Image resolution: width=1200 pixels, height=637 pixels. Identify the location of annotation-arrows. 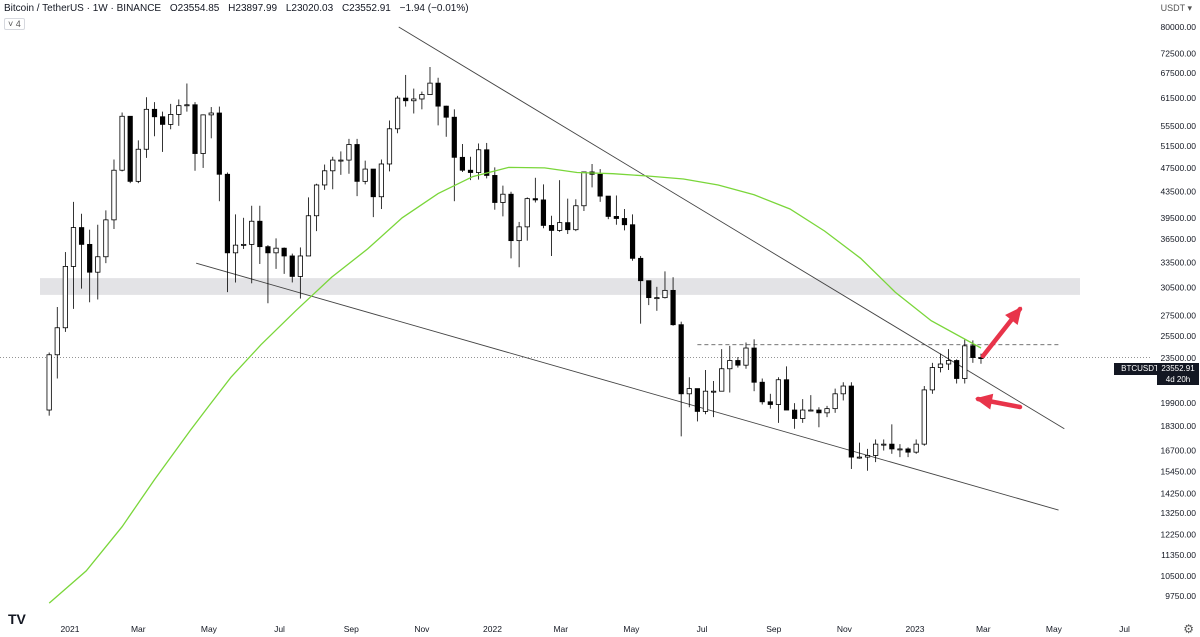
(999, 358).